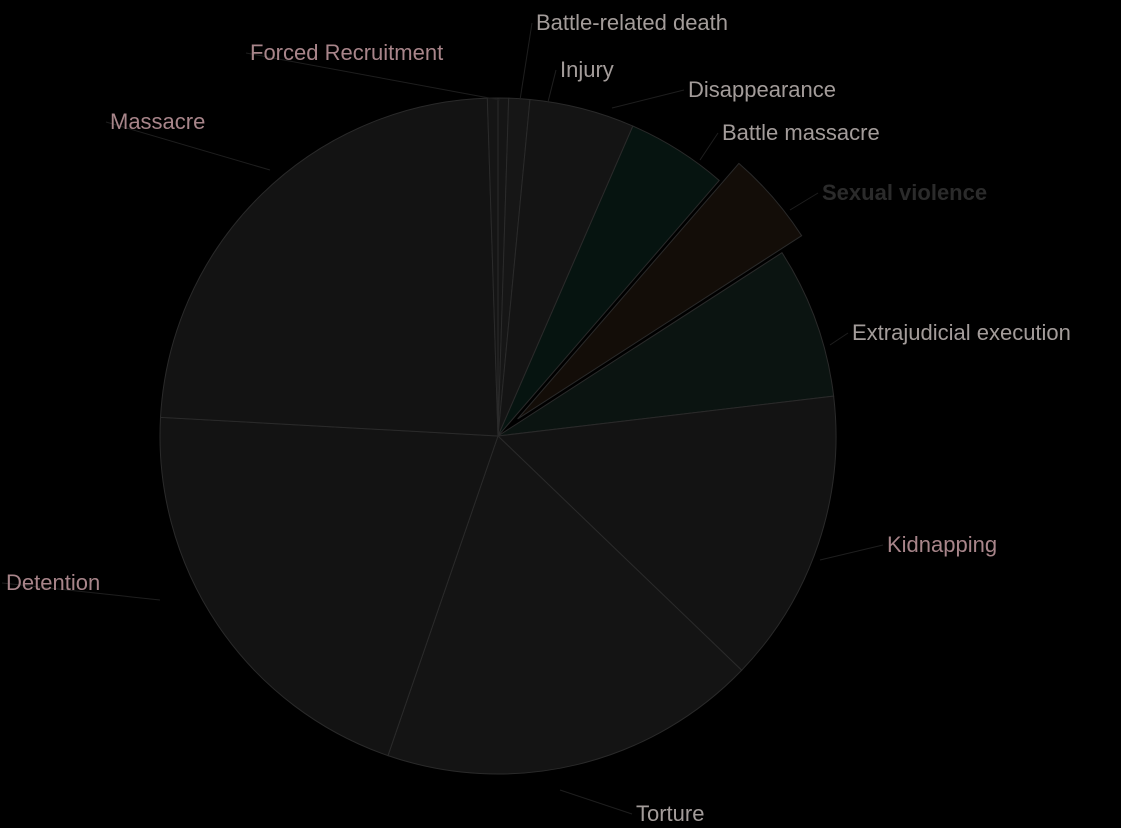 This screenshot has height=828, width=1121. I want to click on pie-slice-detention, so click(329, 586).